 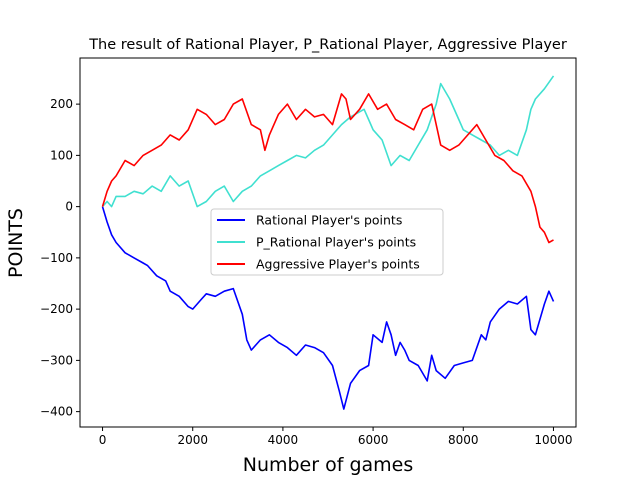 What do you see at coordinates (328, 465) in the screenshot?
I see `x-axis-label: Number of games` at bounding box center [328, 465].